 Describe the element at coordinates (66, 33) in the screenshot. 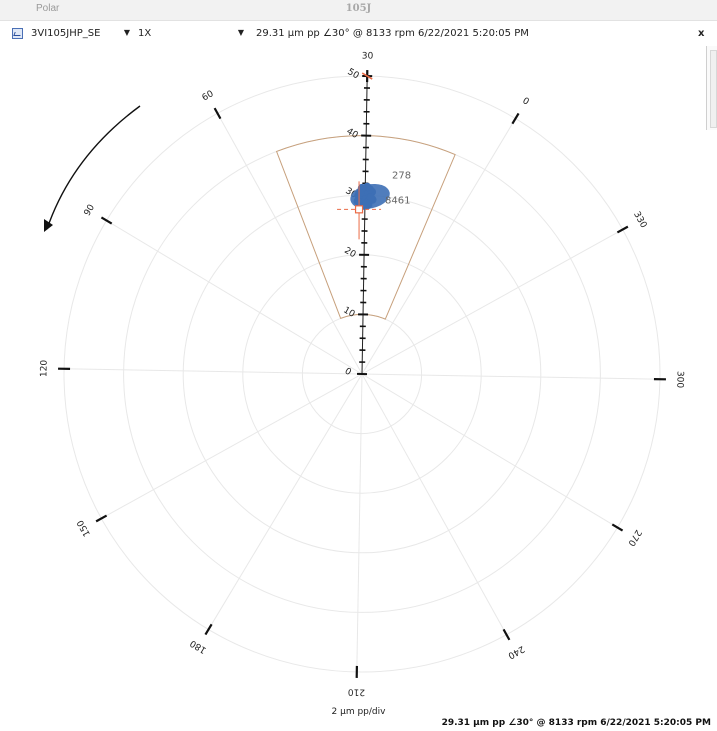

I see `point-select-value: 3VI105JHP_SE` at that location.